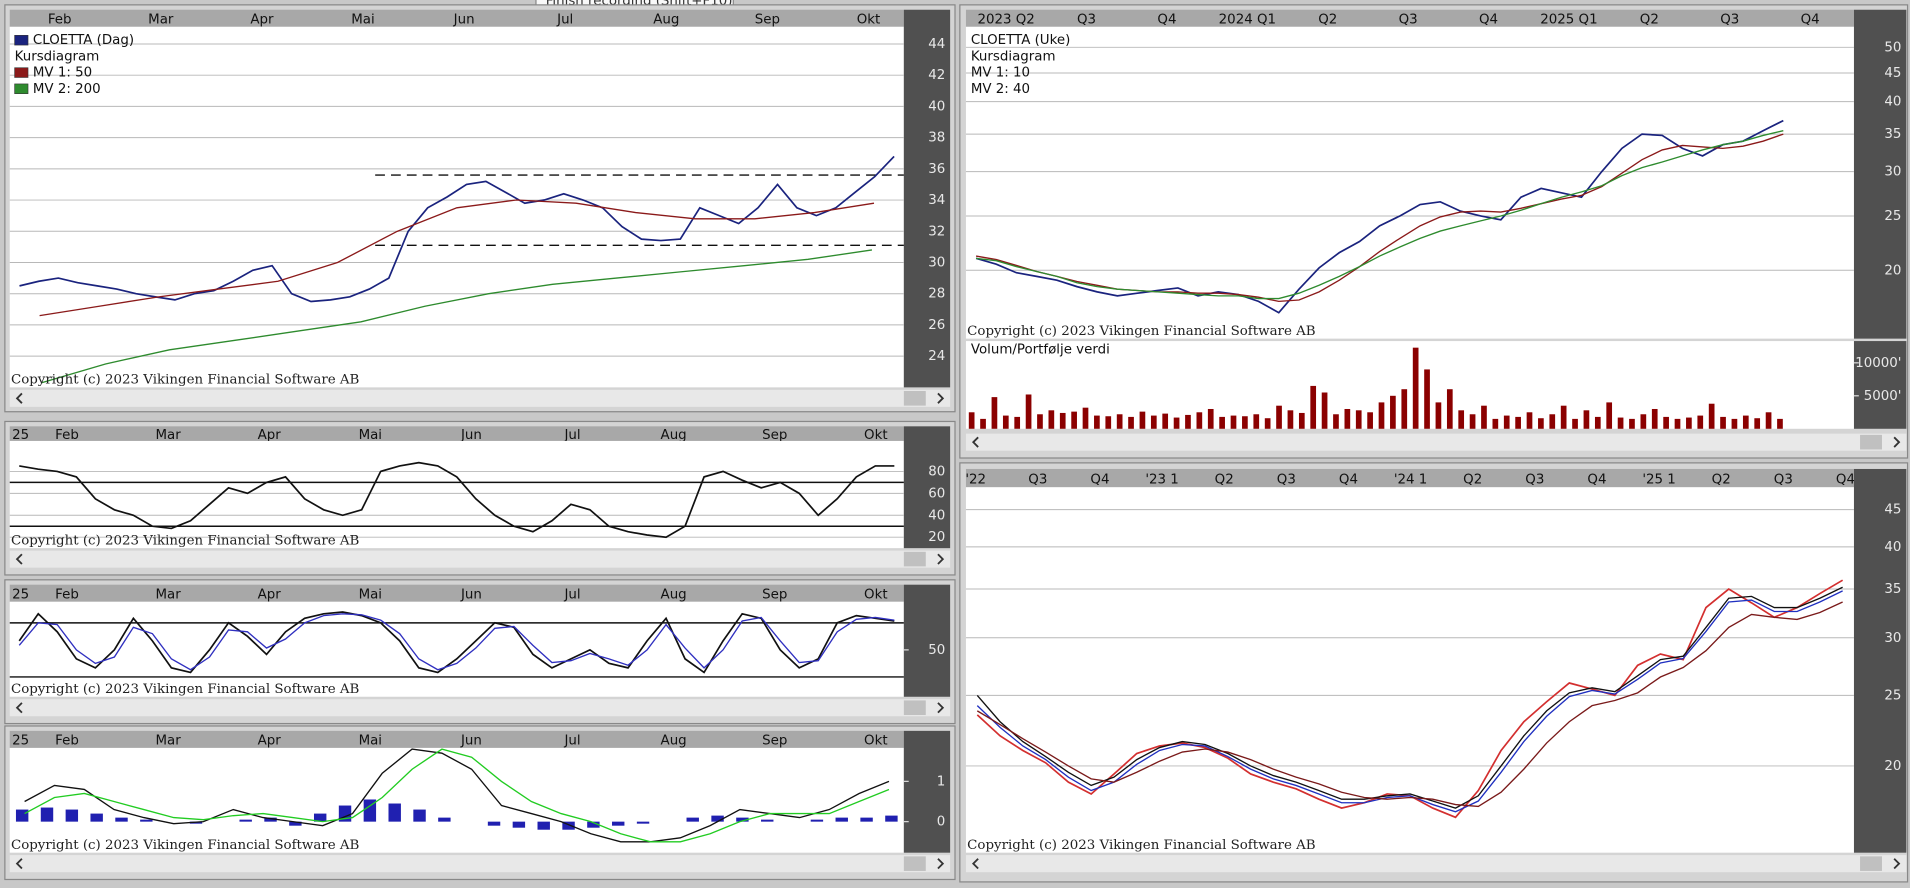  Describe the element at coordinates (774, 741) in the screenshot. I see `header-label: Sep` at that location.